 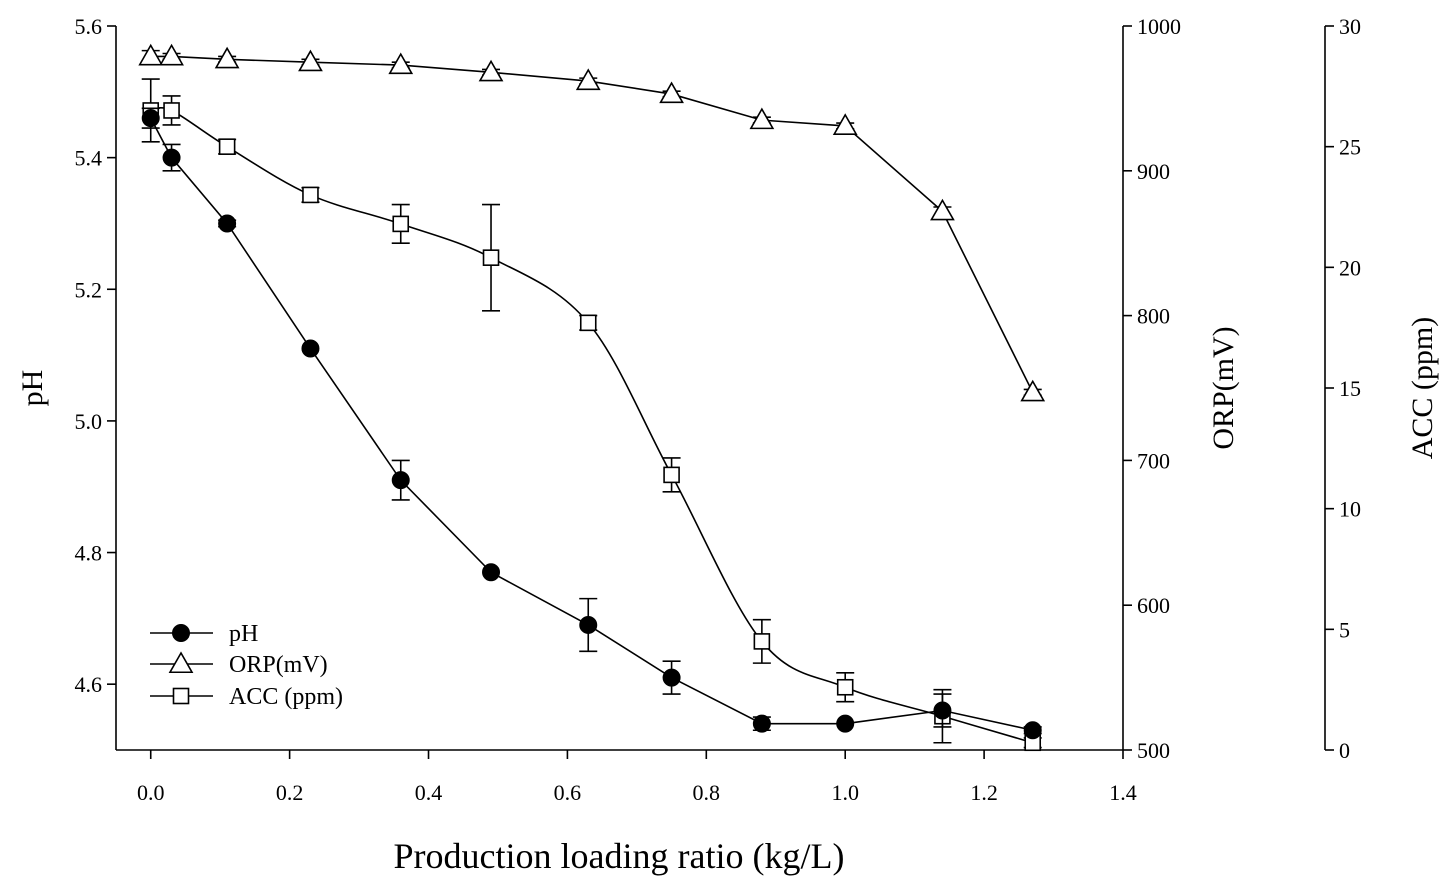 What do you see at coordinates (1350, 267) in the screenshot?
I see `acc-tick-label: 20` at bounding box center [1350, 267].